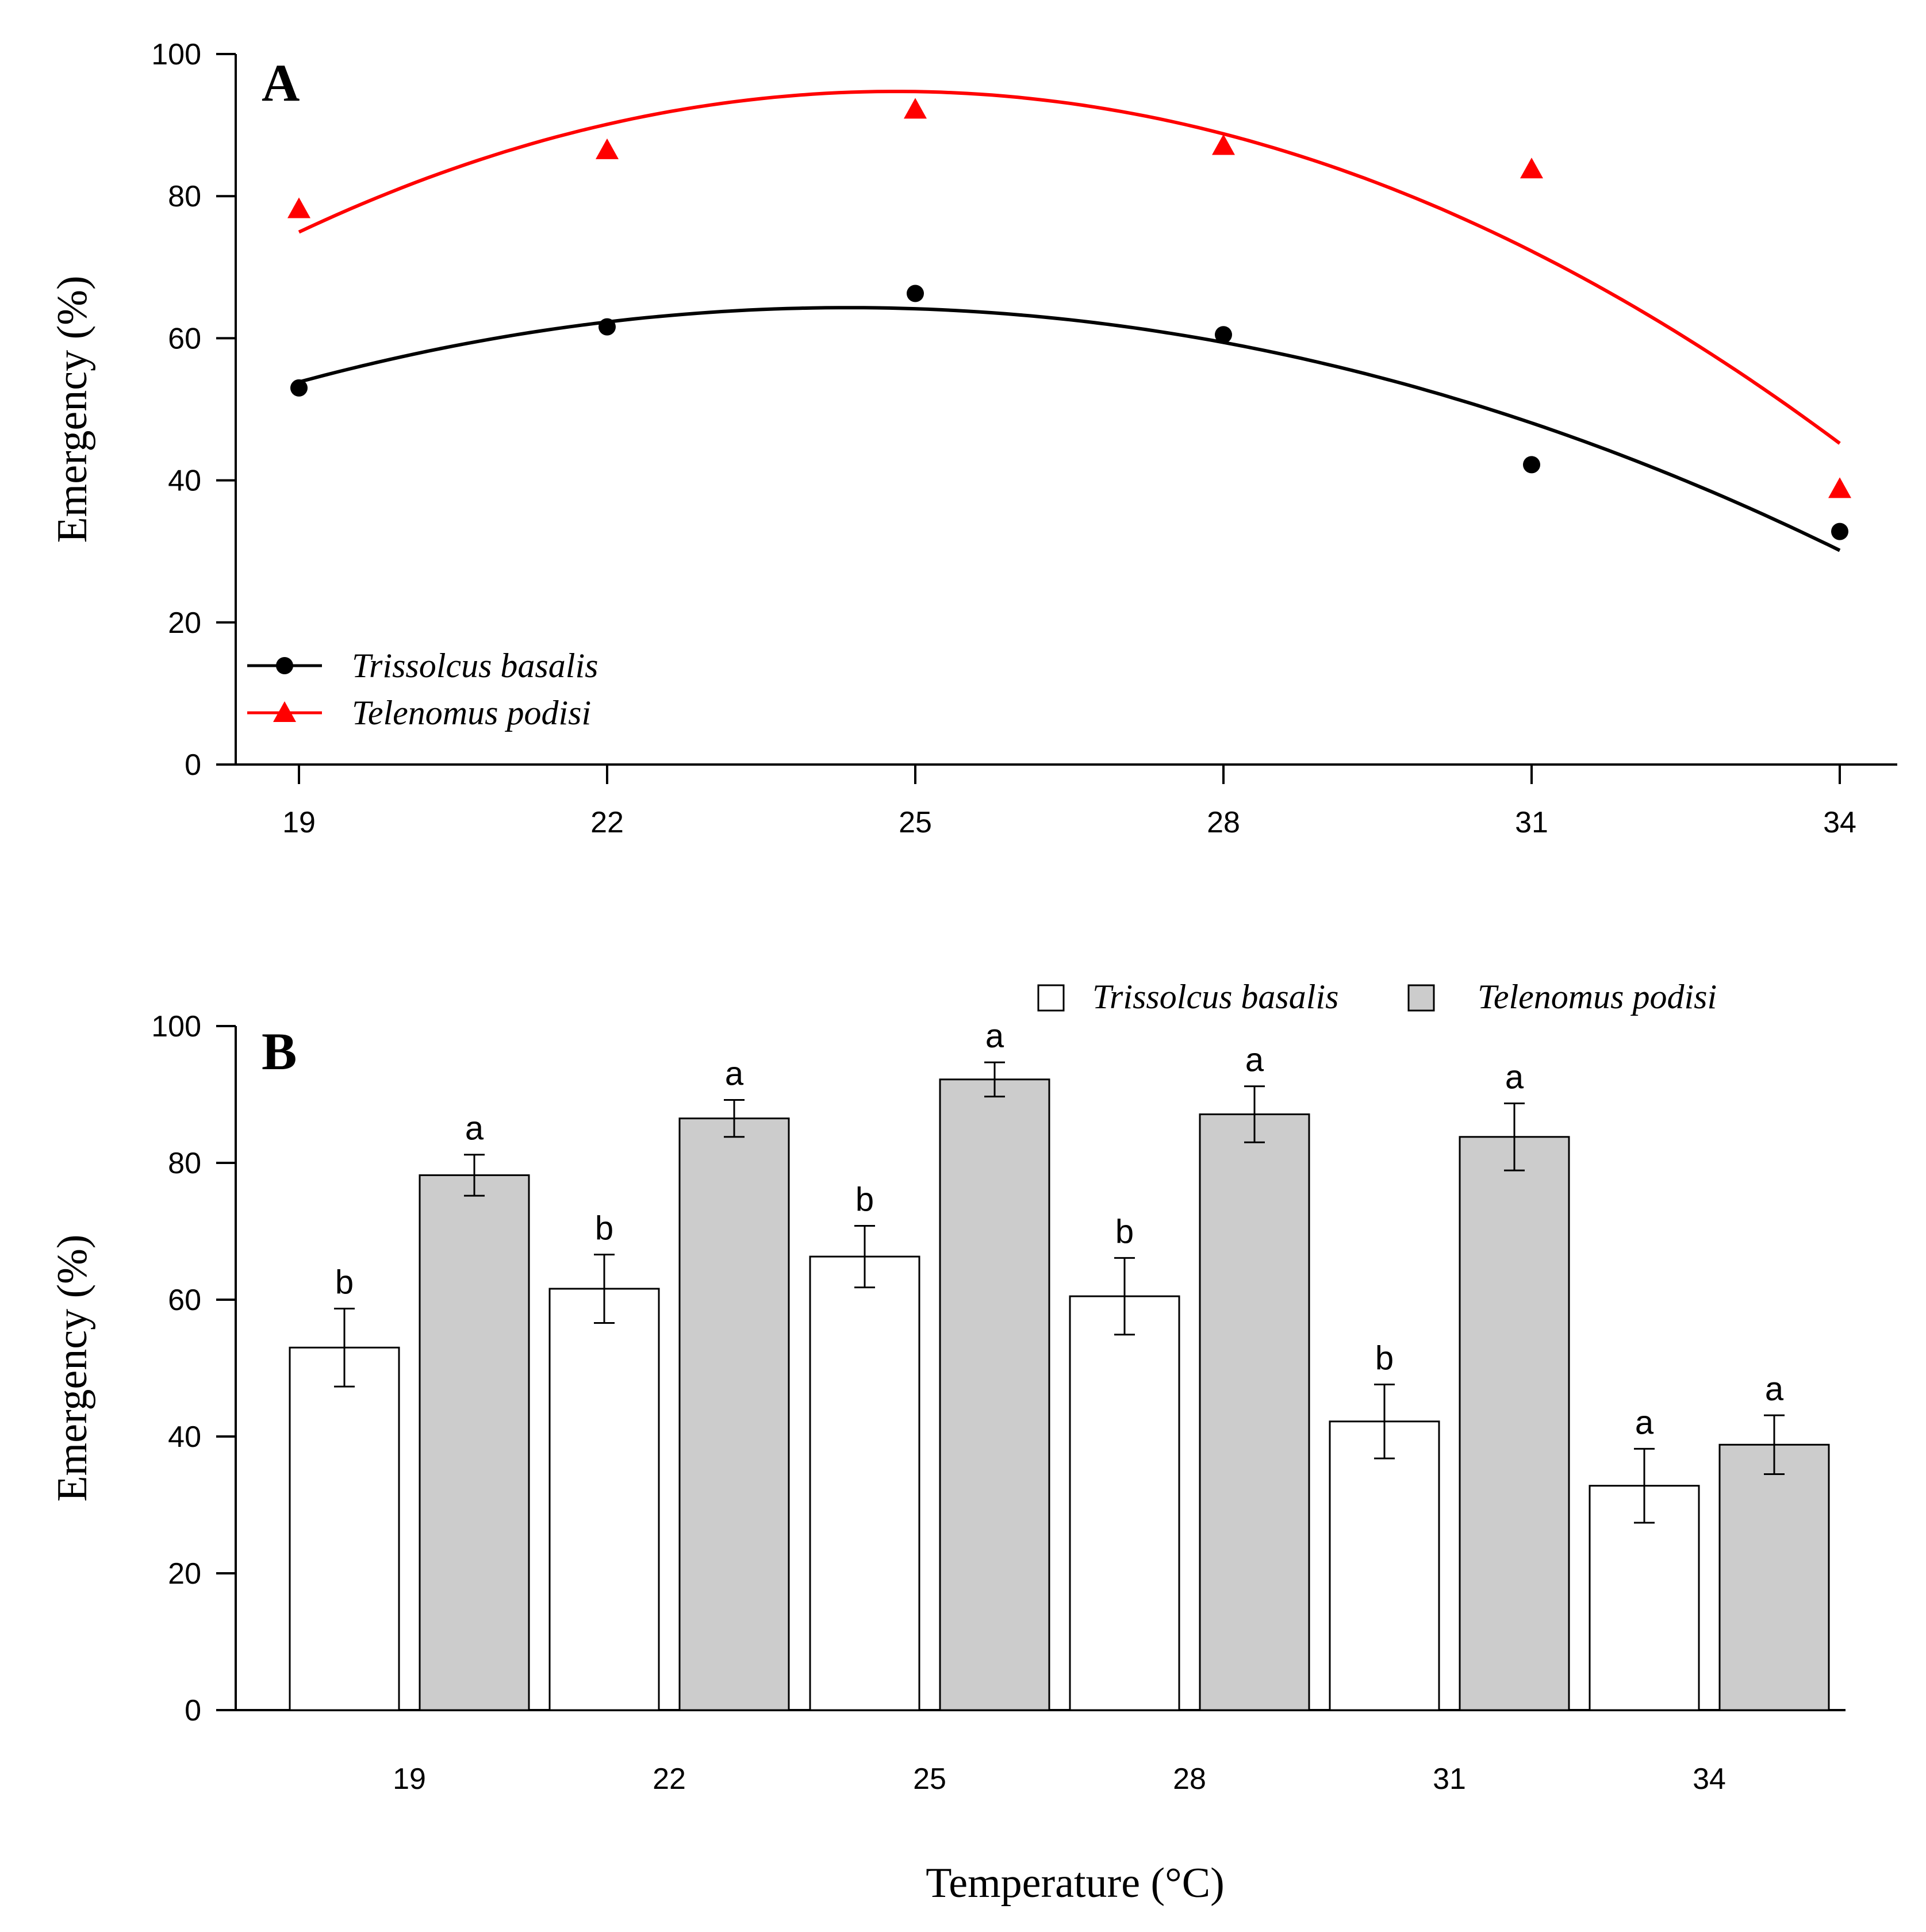  I want to click on b-y-axis-title: Emergency (%), so click(72, 1367).